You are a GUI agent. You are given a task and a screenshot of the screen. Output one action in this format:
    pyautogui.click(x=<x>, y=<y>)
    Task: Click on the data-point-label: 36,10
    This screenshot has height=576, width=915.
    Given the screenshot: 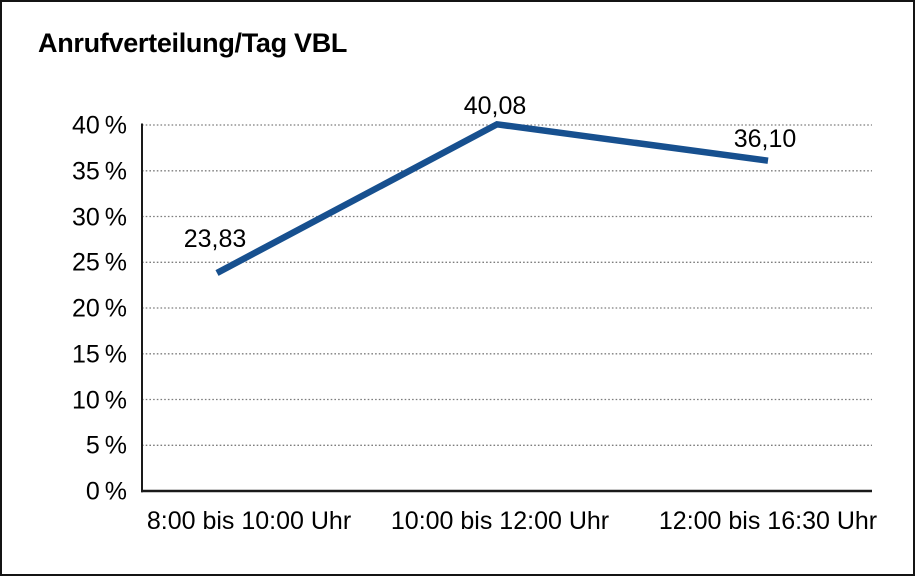 What is the action you would take?
    pyautogui.click(x=765, y=139)
    